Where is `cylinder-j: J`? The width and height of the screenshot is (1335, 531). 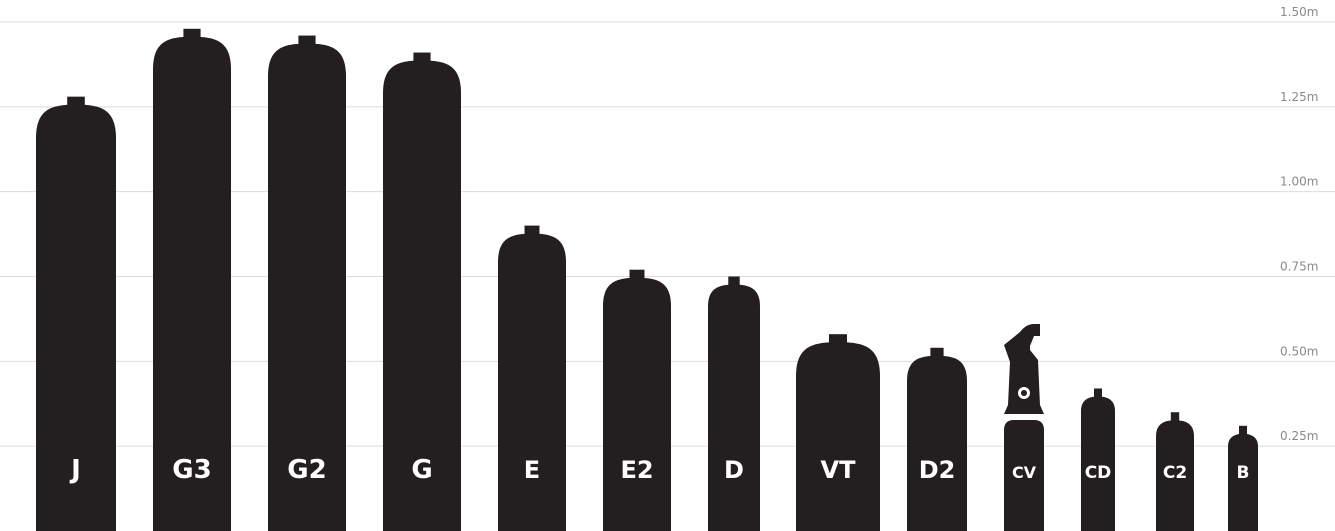 cylinder-j: J is located at coordinates (76, 313).